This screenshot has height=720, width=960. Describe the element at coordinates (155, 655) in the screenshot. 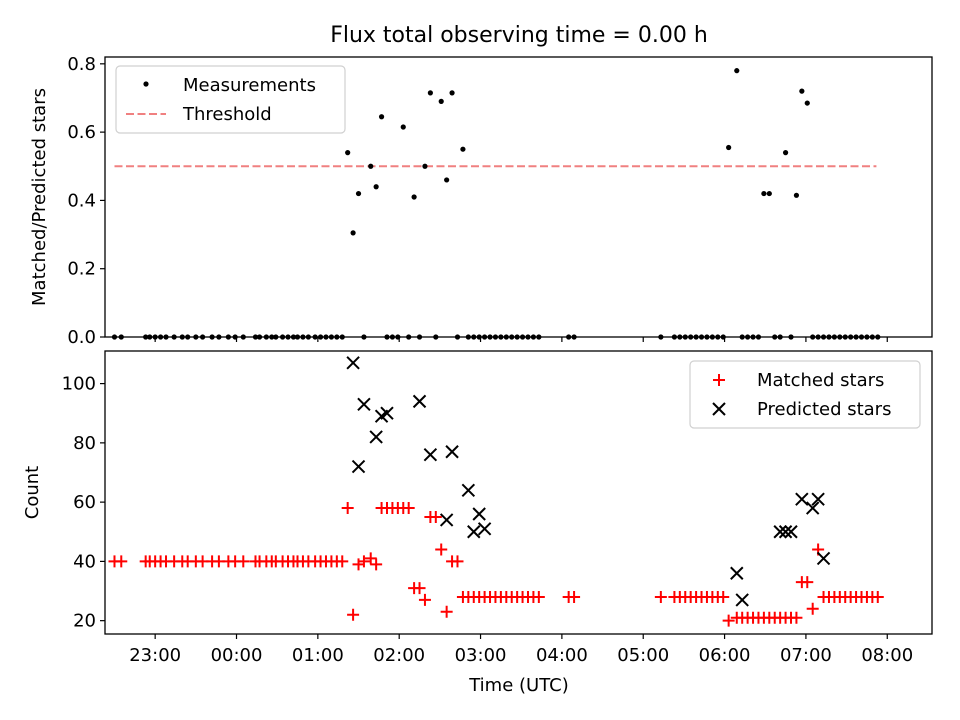

I see `count-x-tick-label: 23:00` at that location.